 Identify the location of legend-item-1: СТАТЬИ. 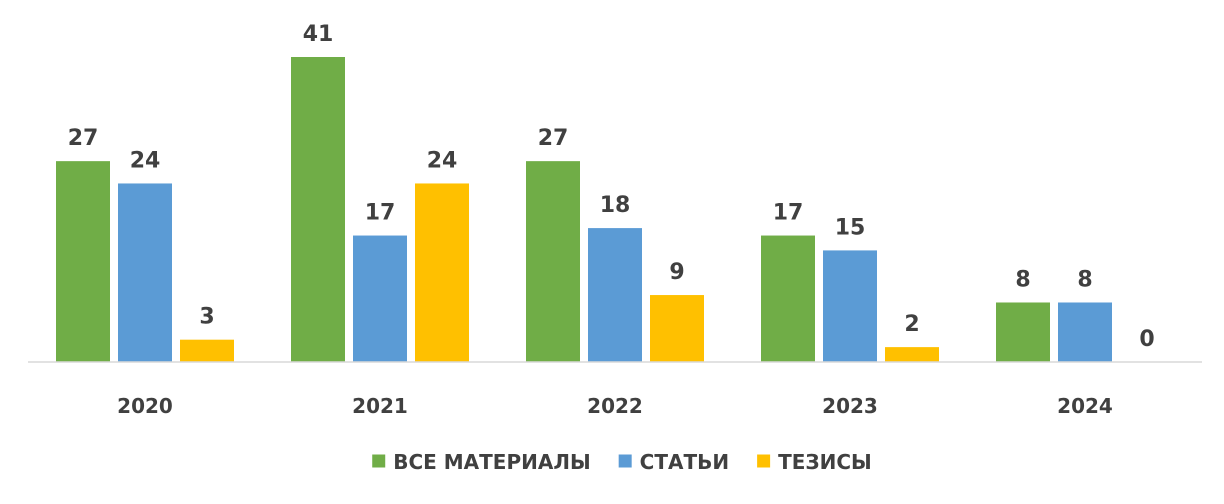
(673, 462).